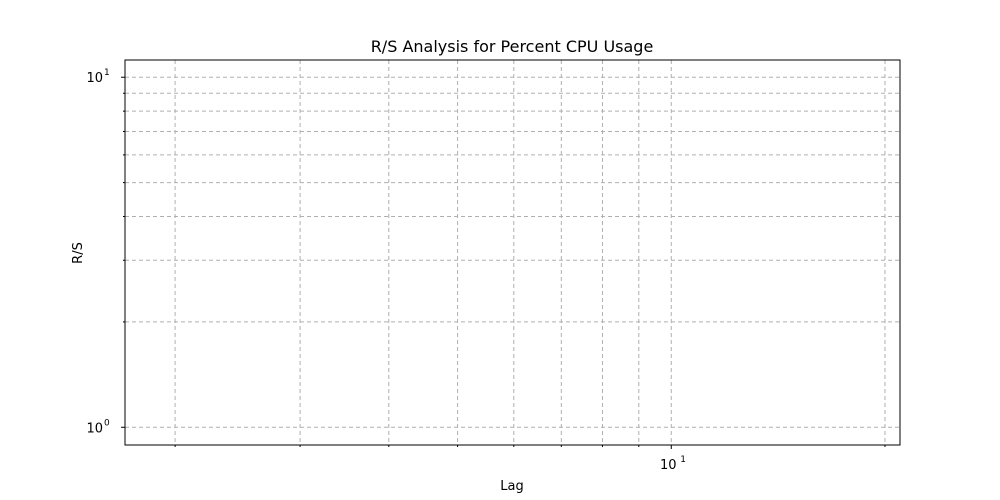 The height and width of the screenshot is (500, 1000). Describe the element at coordinates (107, 423) in the screenshot. I see `y-tick-label-exponent: 0` at that location.